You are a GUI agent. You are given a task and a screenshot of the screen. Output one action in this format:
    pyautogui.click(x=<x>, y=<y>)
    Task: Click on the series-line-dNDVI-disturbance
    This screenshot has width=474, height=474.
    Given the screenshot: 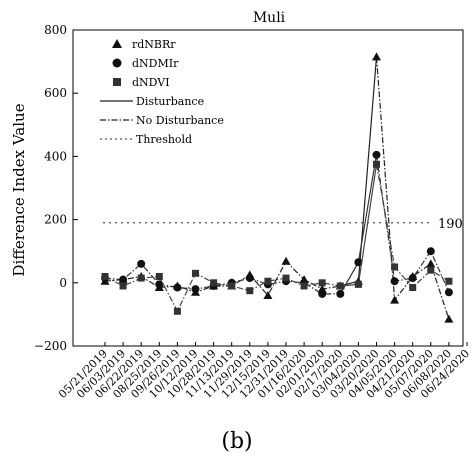 What is the action you would take?
    pyautogui.click(x=359, y=225)
    